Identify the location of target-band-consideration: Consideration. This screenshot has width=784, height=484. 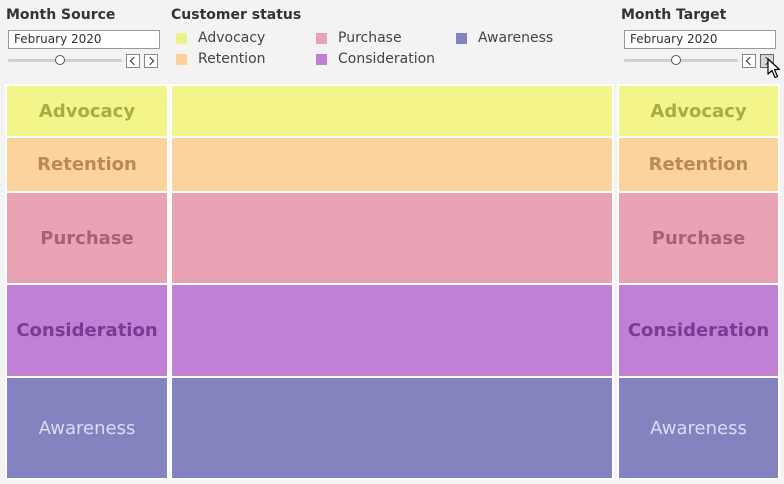
(698, 330).